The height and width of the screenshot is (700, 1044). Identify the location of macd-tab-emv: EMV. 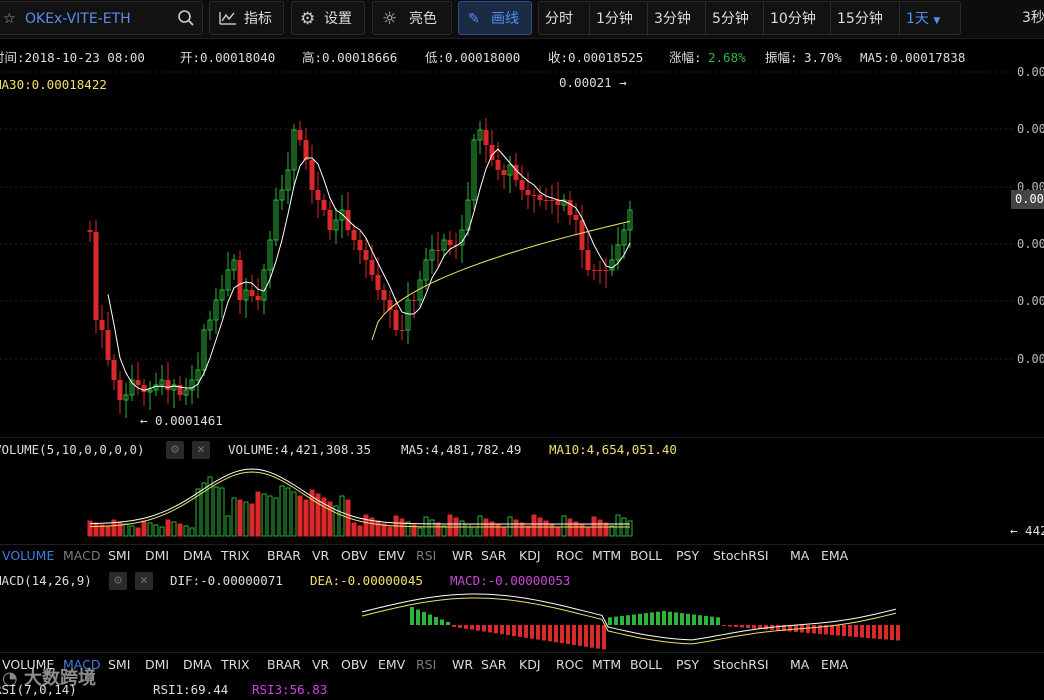
(392, 664).